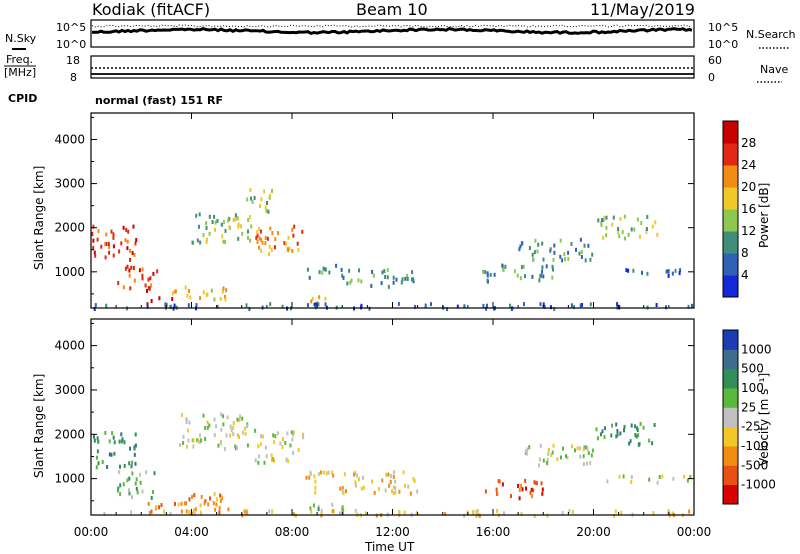 The height and width of the screenshot is (554, 800). Describe the element at coordinates (749, 417) in the screenshot. I see `velocity-colorbar: 1000 500 100 25 -25 -100 -500 -1000` at that location.